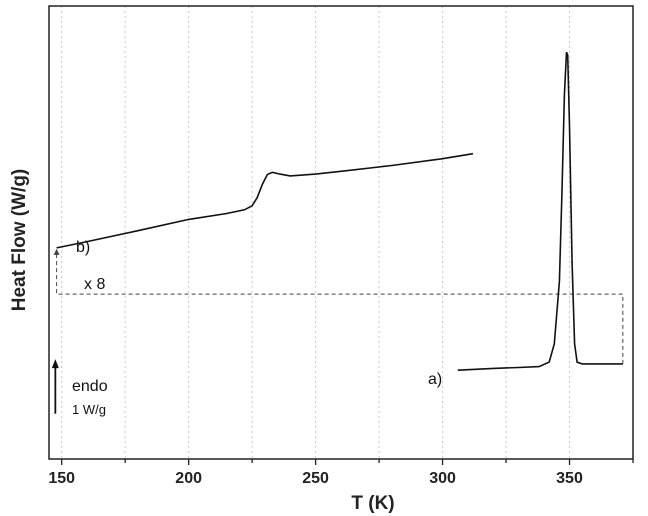 This screenshot has height=516, width=648. Describe the element at coordinates (372, 503) in the screenshot. I see `x-axis-label: T (K)` at that location.